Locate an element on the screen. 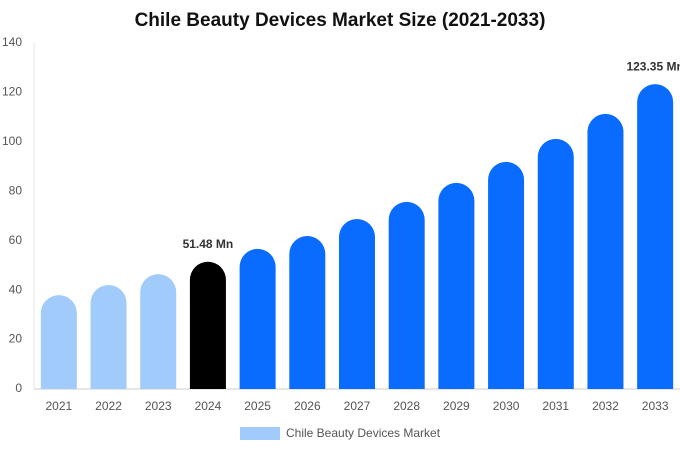 The image size is (680, 450). legend-swatch is located at coordinates (260, 433).